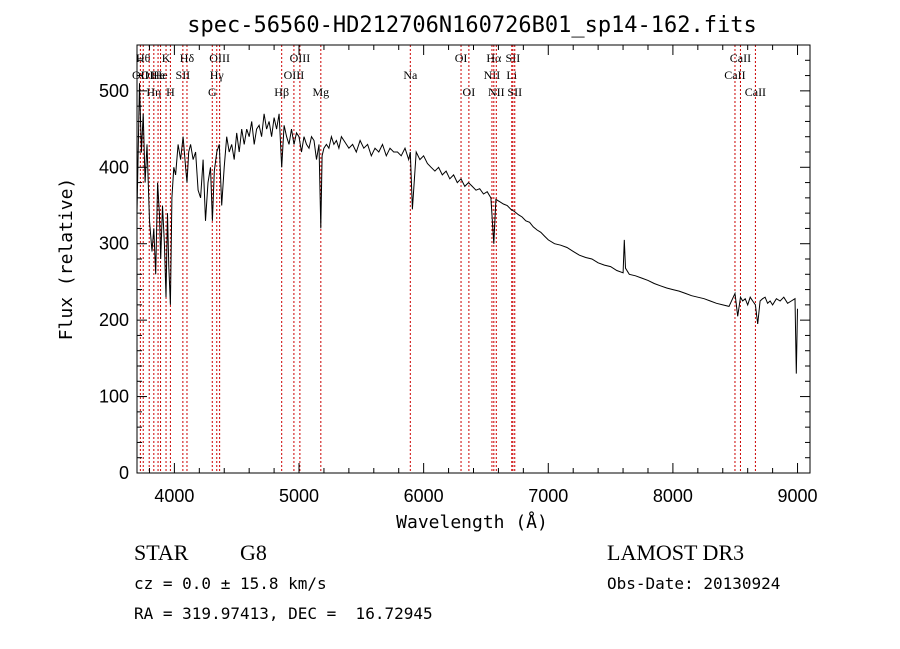 The width and height of the screenshot is (900, 649). Describe the element at coordinates (676, 552) in the screenshot. I see `survey-name: LAMOST DR3` at that location.